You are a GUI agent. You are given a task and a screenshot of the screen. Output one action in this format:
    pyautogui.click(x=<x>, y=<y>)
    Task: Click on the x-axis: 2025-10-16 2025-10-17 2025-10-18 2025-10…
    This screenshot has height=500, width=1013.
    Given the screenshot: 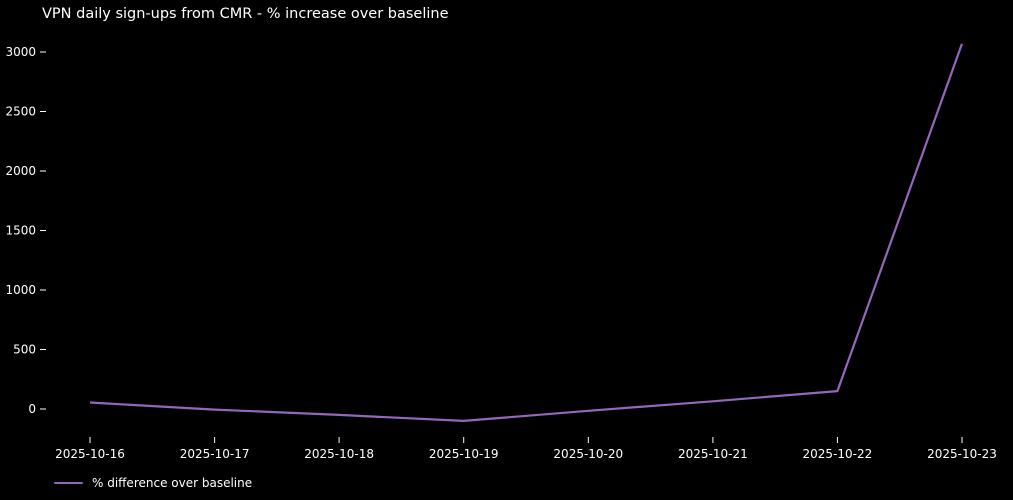 What is the action you would take?
    pyautogui.click(x=526, y=449)
    